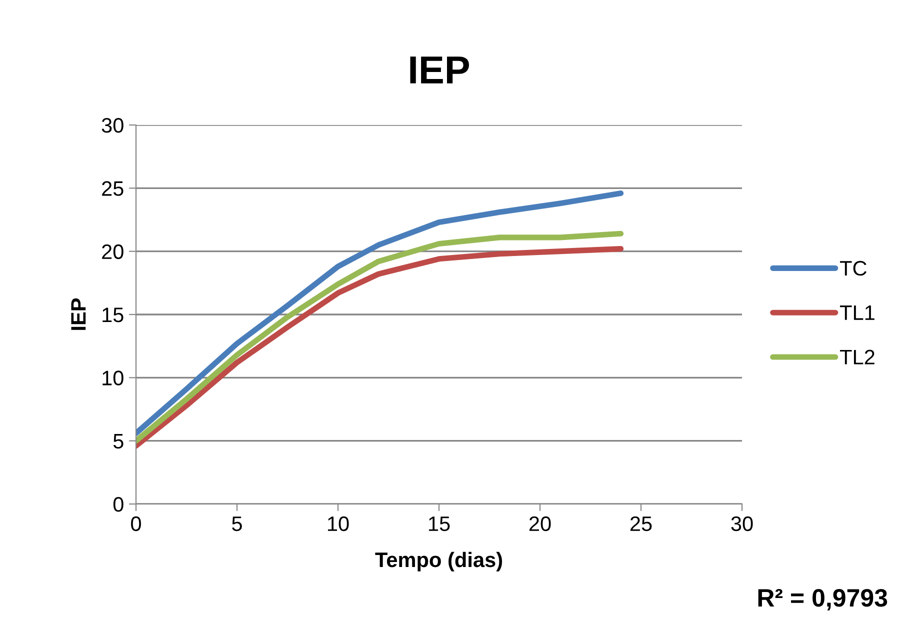 This screenshot has height=620, width=906. What do you see at coordinates (853, 268) in the screenshot?
I see `legend-label: TC` at bounding box center [853, 268].